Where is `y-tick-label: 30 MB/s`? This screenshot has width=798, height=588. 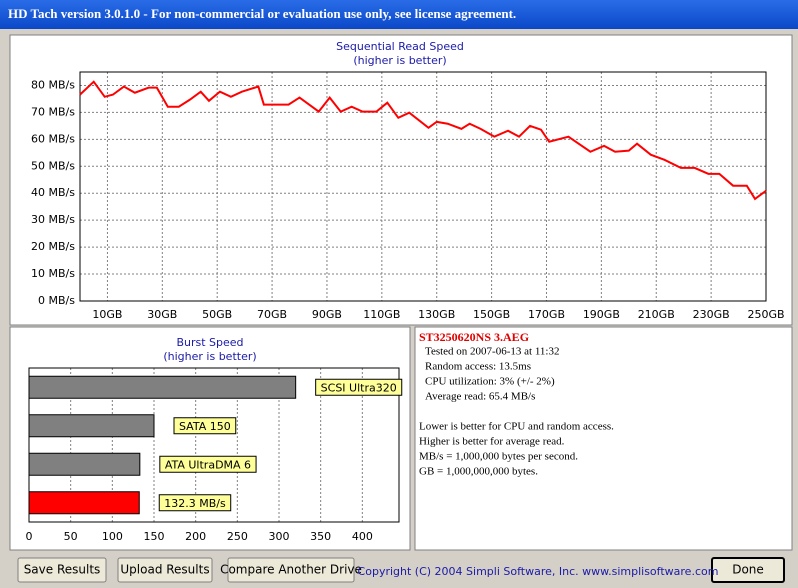
y-tick-label: 30 MB/s is located at coordinates (53, 219).